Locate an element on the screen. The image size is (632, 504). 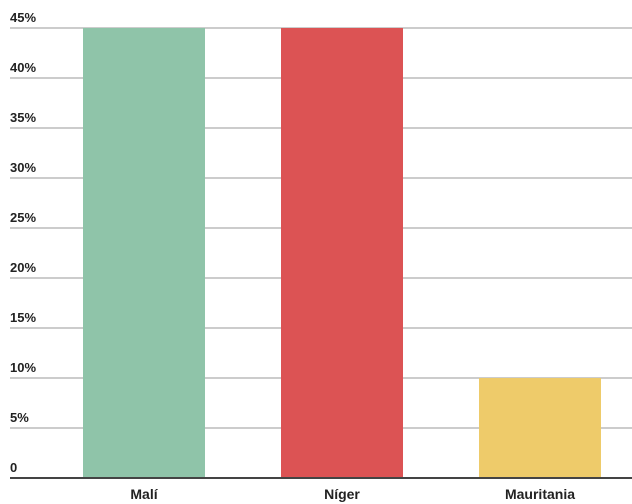
y-tick-labels: 0 5% 10% 15% 20% 25% 30% 35% 40% 45% is located at coordinates (23, 242).